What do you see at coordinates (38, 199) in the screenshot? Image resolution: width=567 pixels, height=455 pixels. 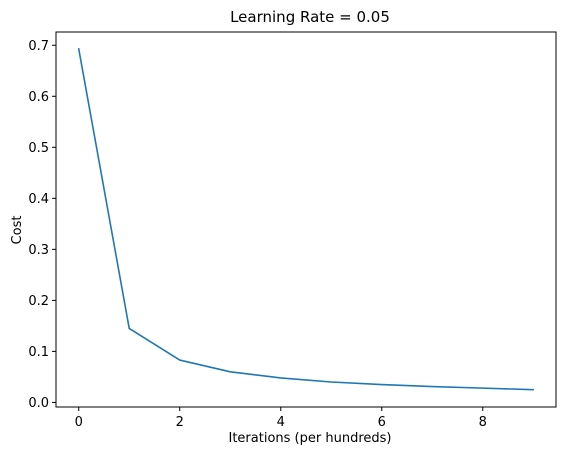 I see `y-tick-label: 0.4` at bounding box center [38, 199].